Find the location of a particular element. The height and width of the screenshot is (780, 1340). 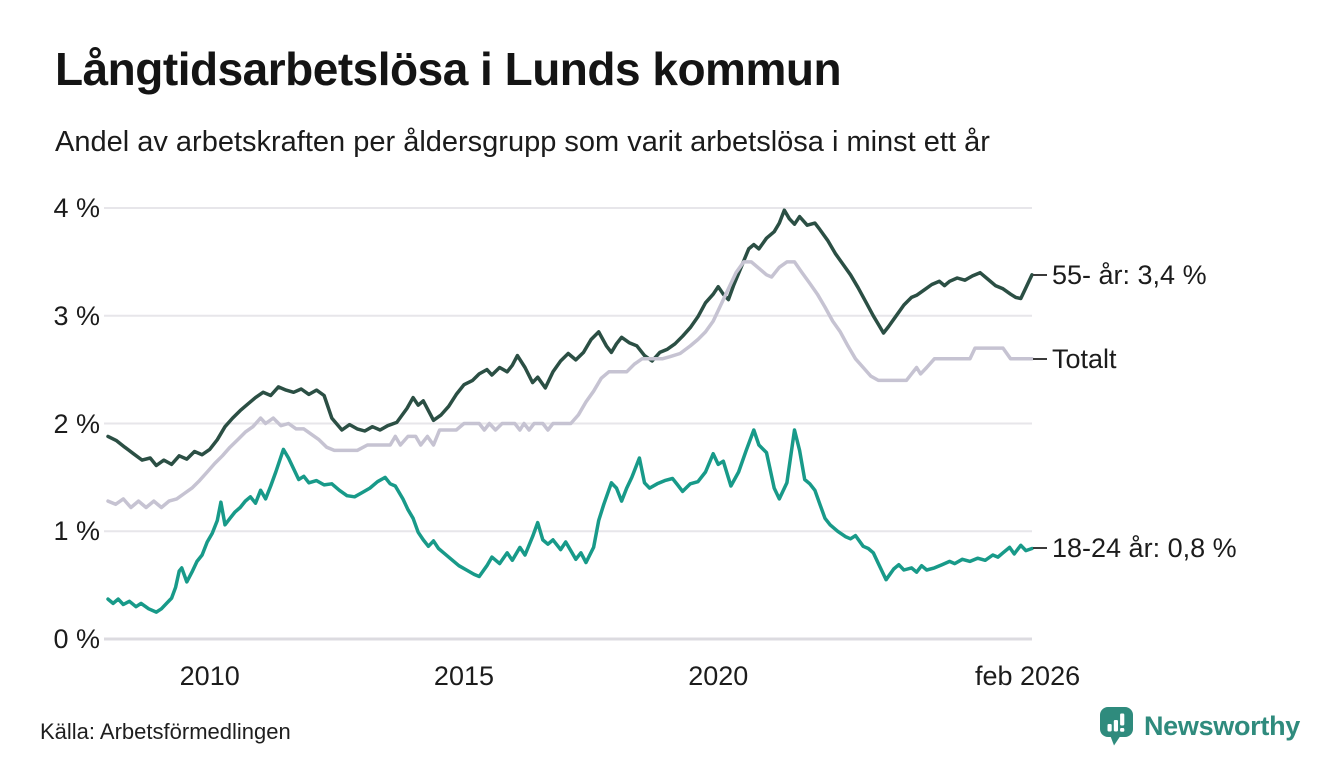

x-tick-label: 2015 is located at coordinates (463, 676).